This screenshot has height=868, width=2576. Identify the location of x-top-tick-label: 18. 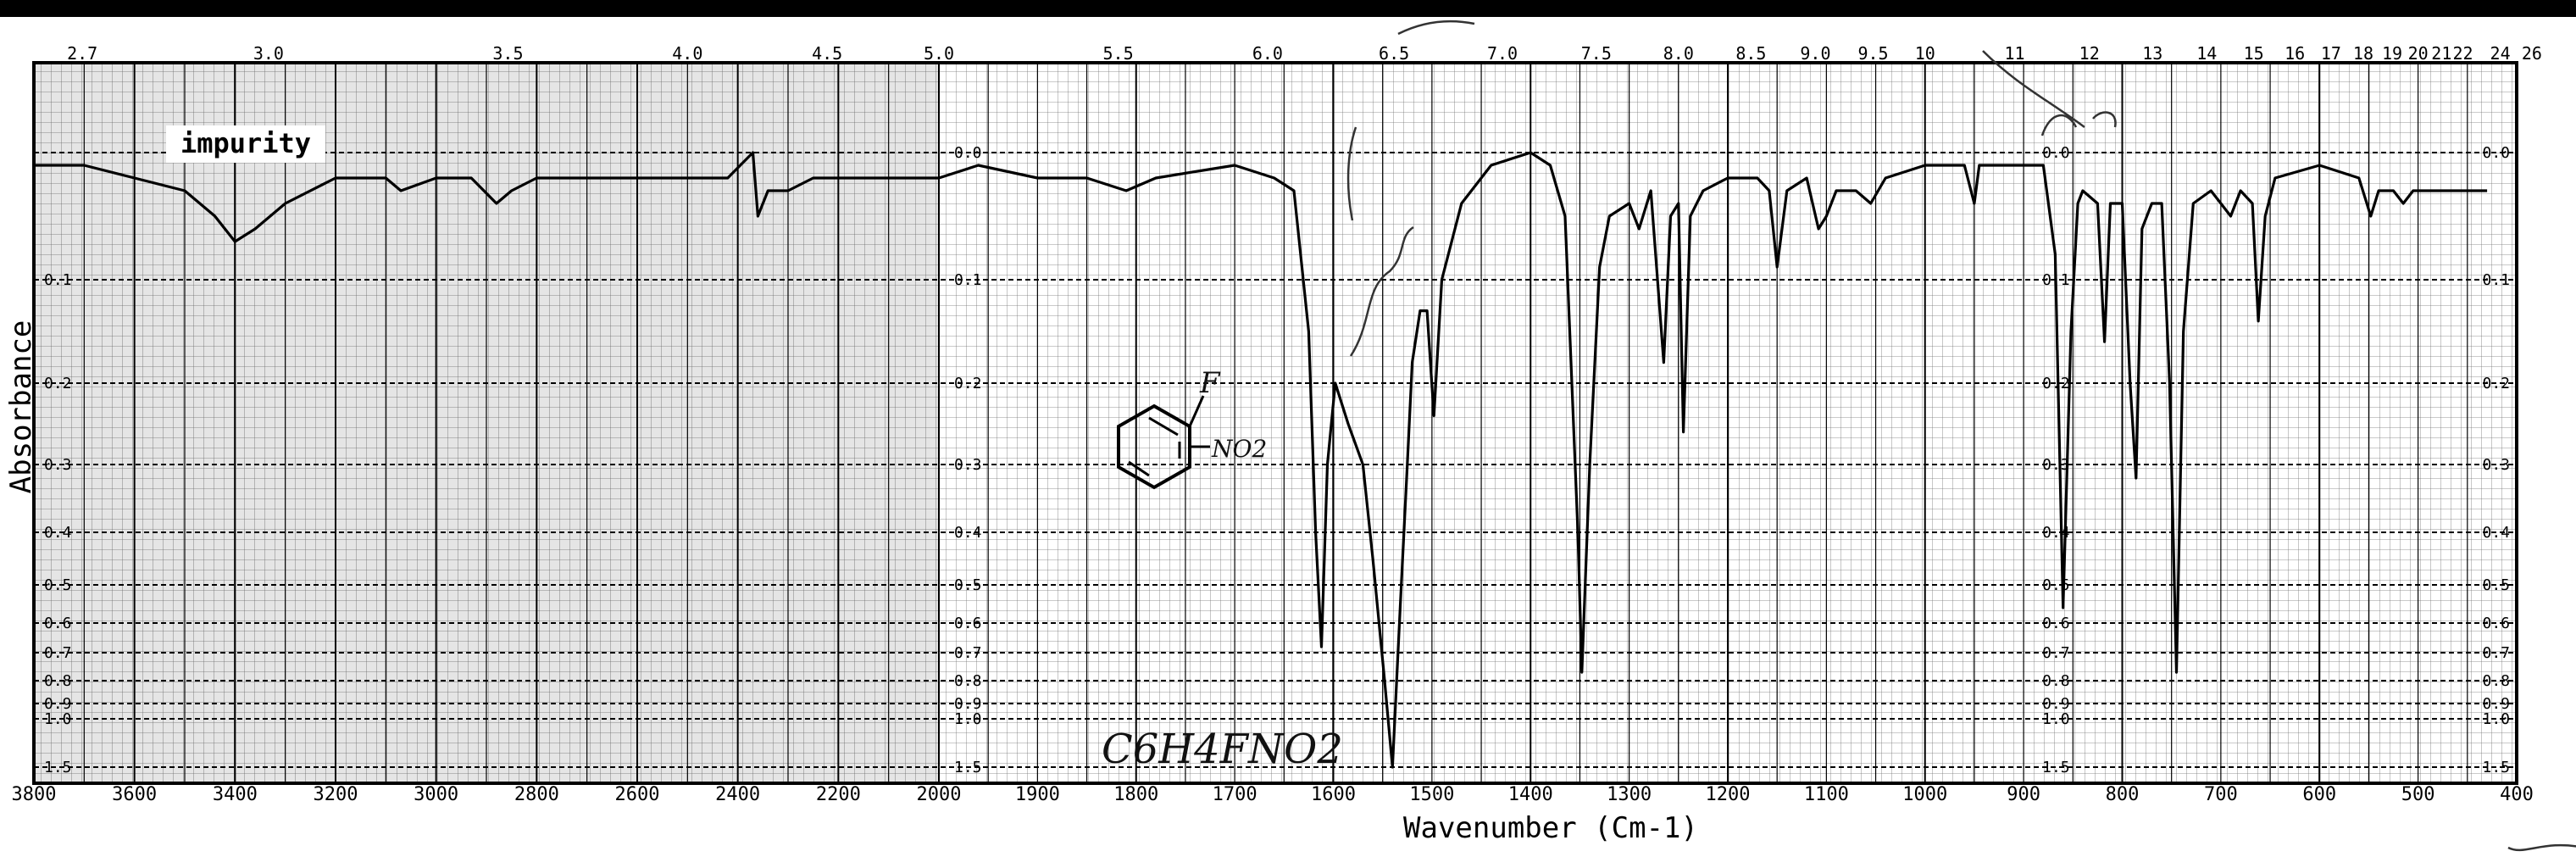
(2363, 53).